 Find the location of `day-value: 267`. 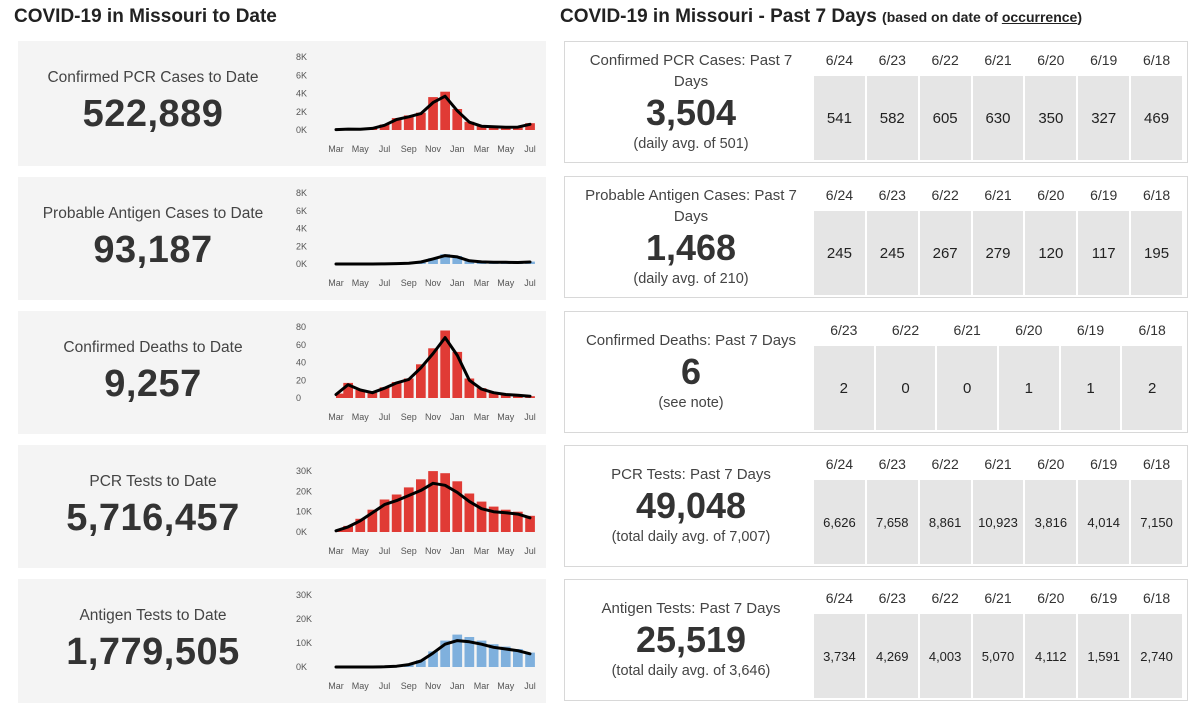

day-value: 267 is located at coordinates (945, 253).